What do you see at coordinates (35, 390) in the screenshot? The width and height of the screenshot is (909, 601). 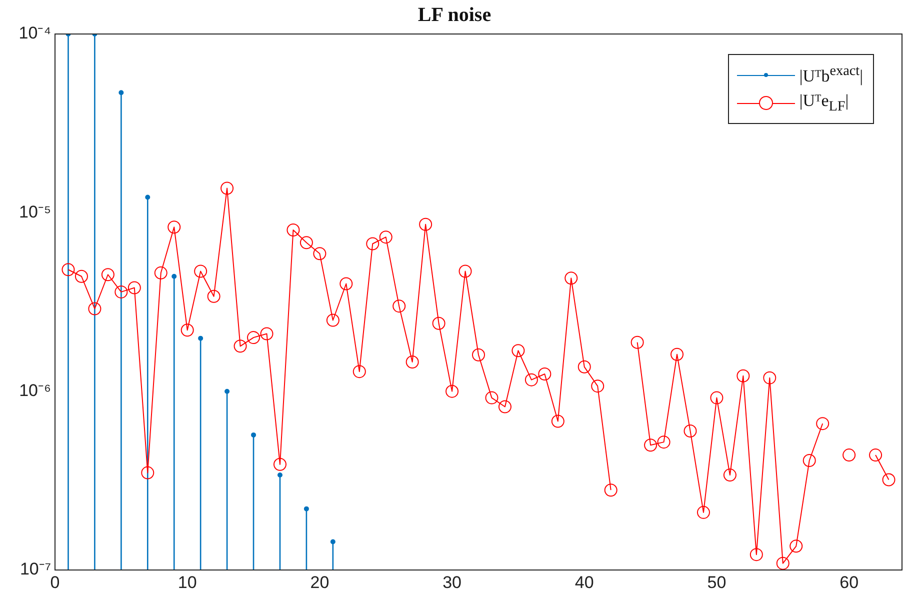 I see `y-tick-label: 10⁻⁶` at bounding box center [35, 390].